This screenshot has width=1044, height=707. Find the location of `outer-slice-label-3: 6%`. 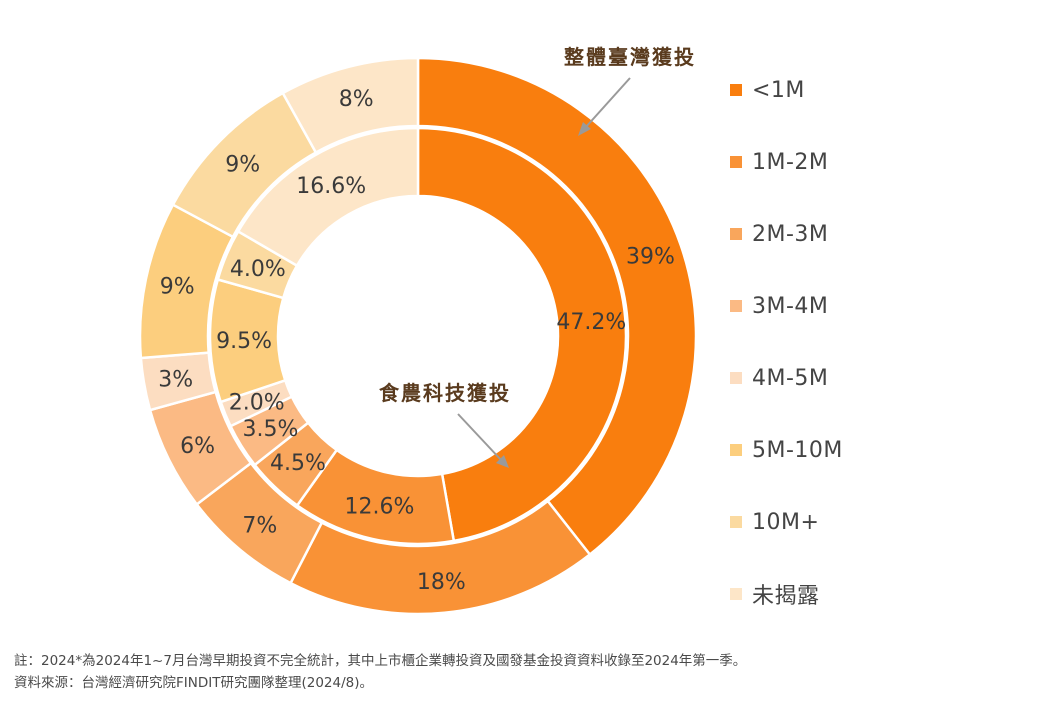

outer-slice-label-3: 6% is located at coordinates (197, 446).